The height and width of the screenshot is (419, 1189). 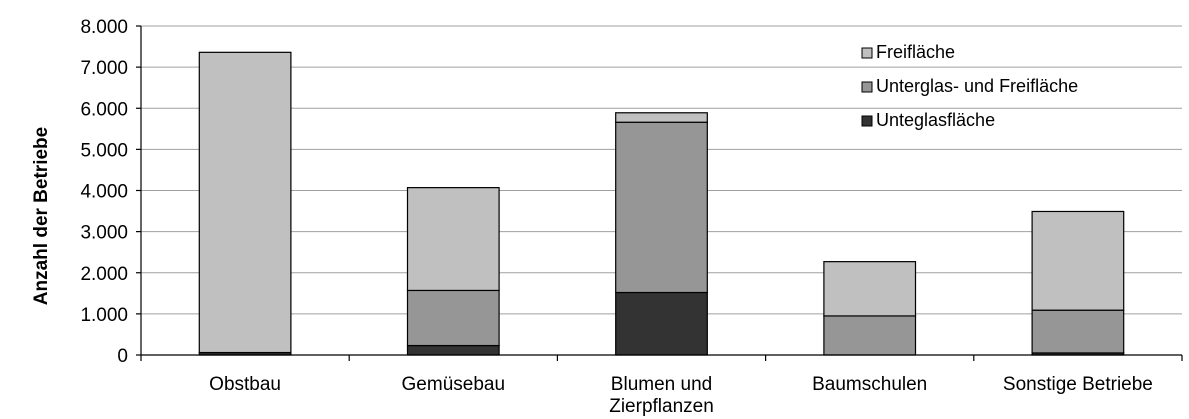 I want to click on y-tick-label: 4.000, so click(x=104, y=192).